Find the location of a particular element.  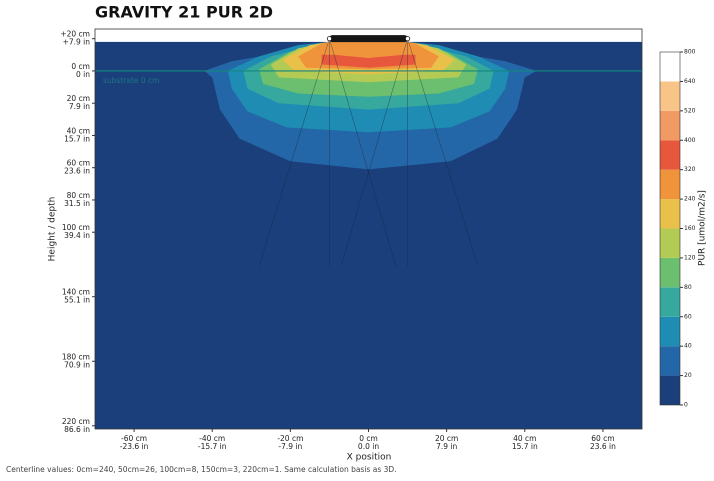

y-tick-label: 0 cm is located at coordinates (80, 66).